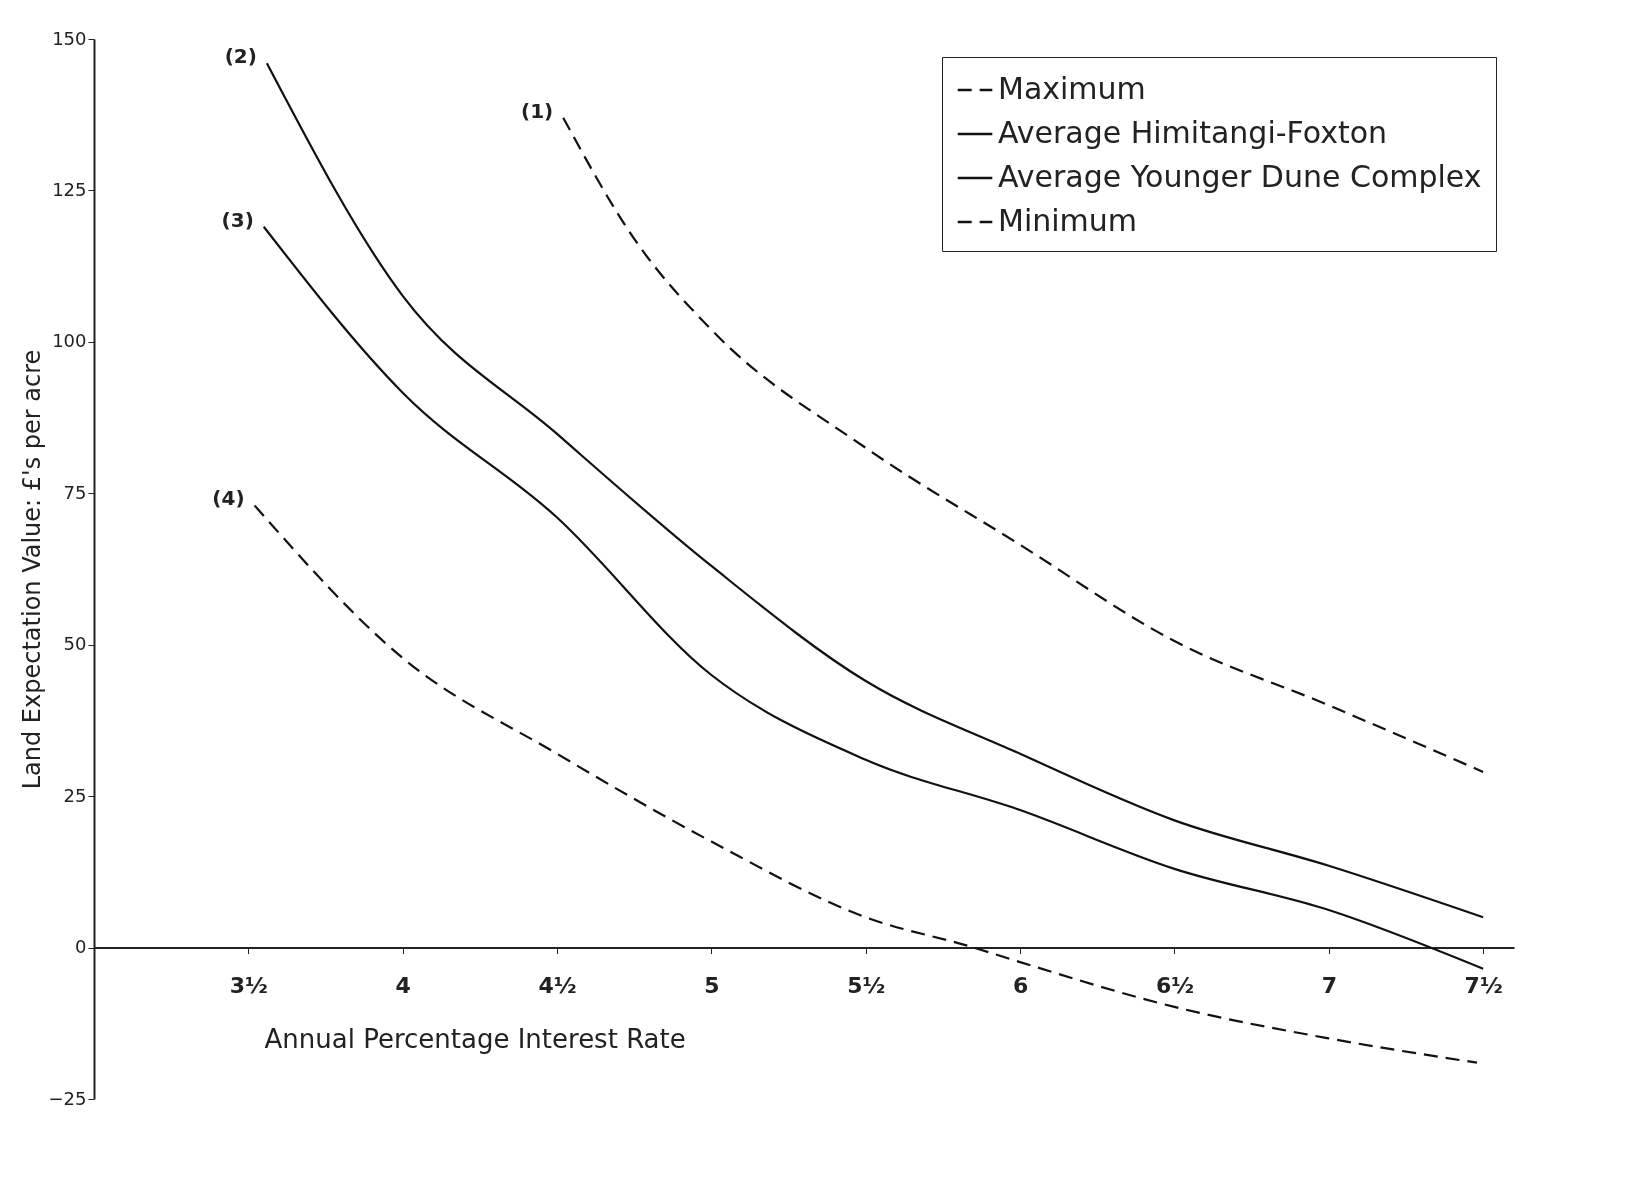  What do you see at coordinates (69, 189) in the screenshot?
I see `y-tick-label: 125` at bounding box center [69, 189].